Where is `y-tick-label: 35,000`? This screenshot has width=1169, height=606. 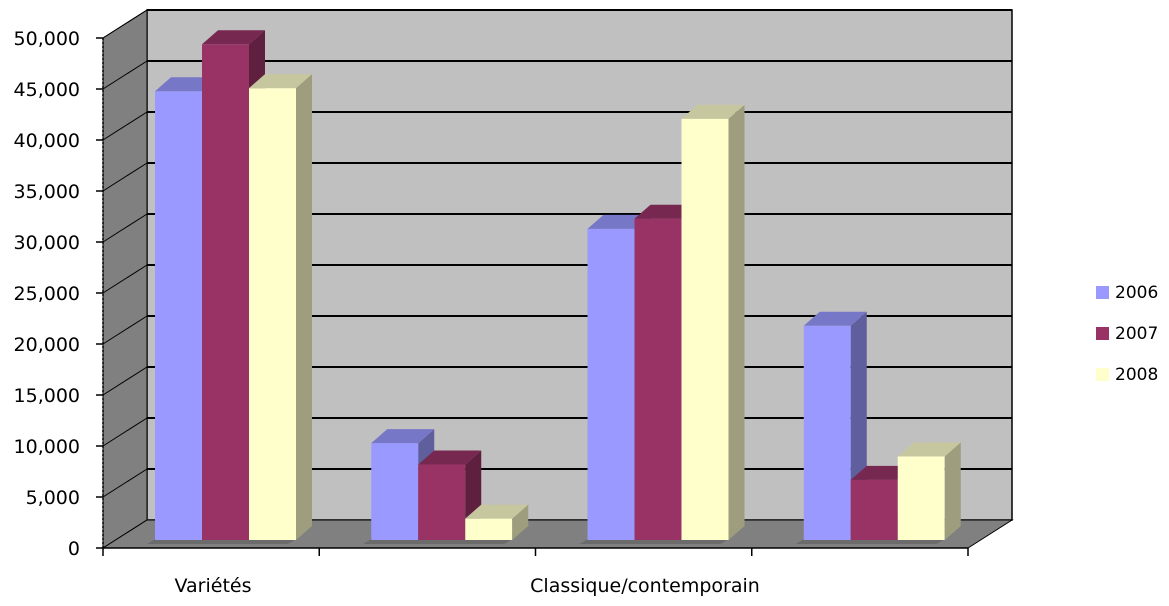
y-tick-label: 35,000 is located at coordinates (47, 192).